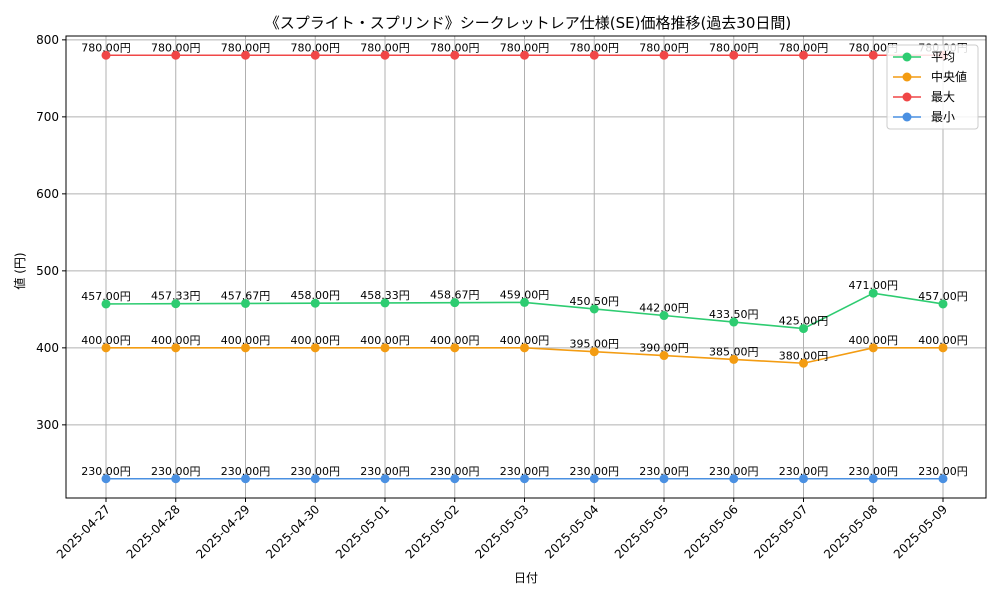  I want to click on data-label: 458.00円, so click(316, 295).